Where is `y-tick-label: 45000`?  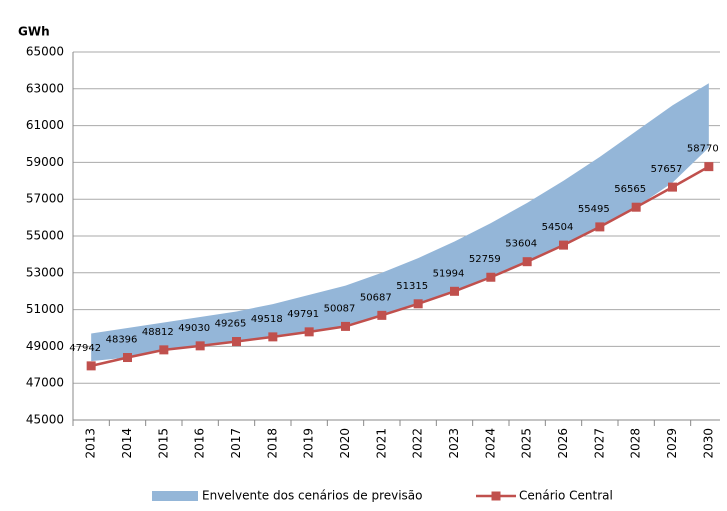
y-tick-label: 45000 is located at coordinates (45, 420).